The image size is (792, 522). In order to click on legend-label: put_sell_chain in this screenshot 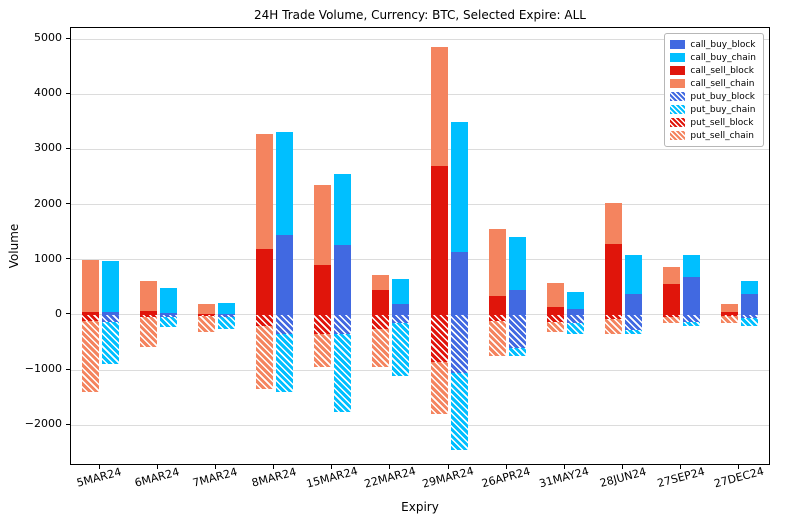, I will do `click(722, 135)`.